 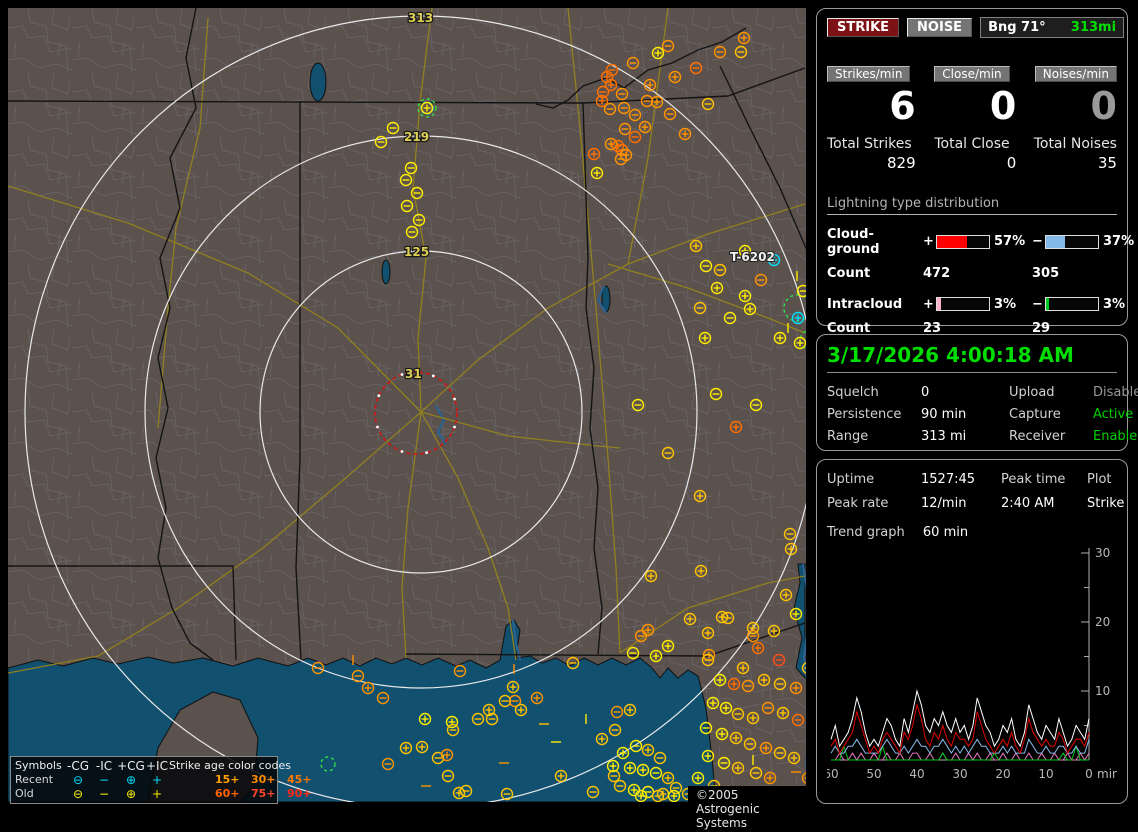 What do you see at coordinates (157, 766) in the screenshot?
I see `legend-col-pic: +IC` at bounding box center [157, 766].